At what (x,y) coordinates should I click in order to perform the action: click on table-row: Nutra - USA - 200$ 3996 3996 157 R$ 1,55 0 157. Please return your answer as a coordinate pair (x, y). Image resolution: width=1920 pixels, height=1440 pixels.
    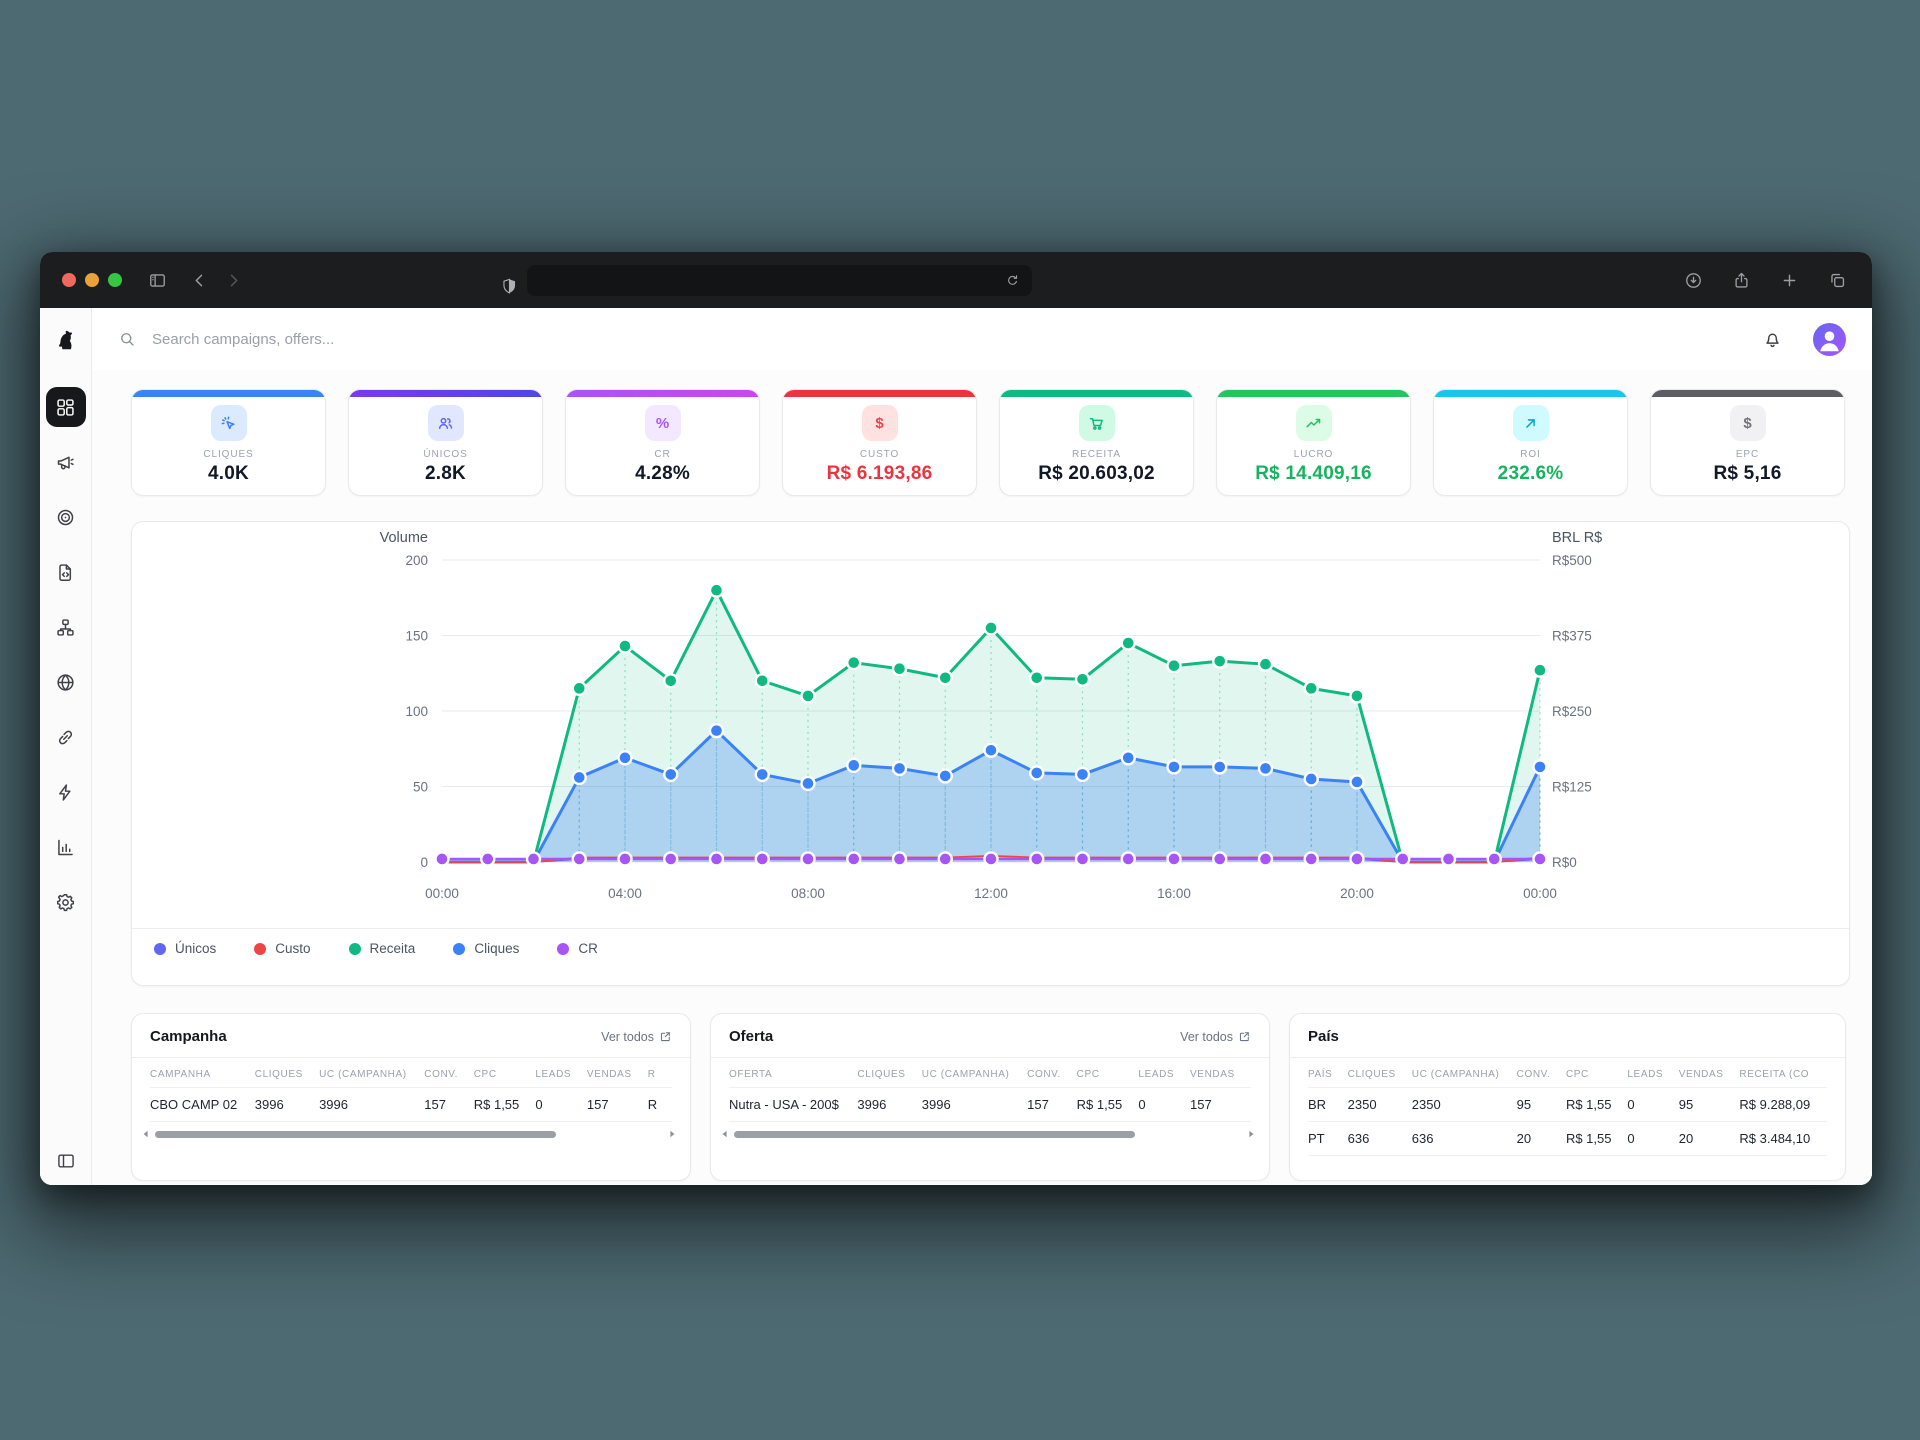
    Looking at the image, I should click on (990, 1104).